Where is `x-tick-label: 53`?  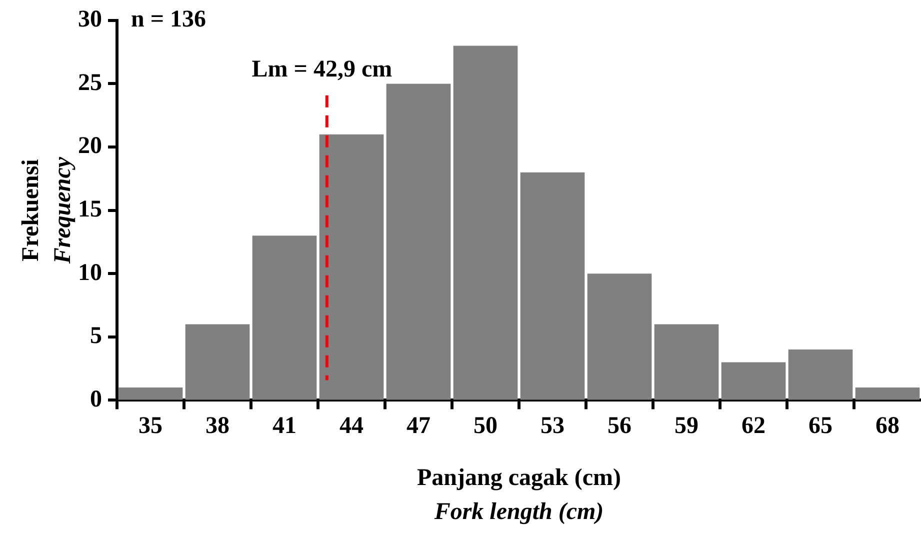 x-tick-label: 53 is located at coordinates (552, 425).